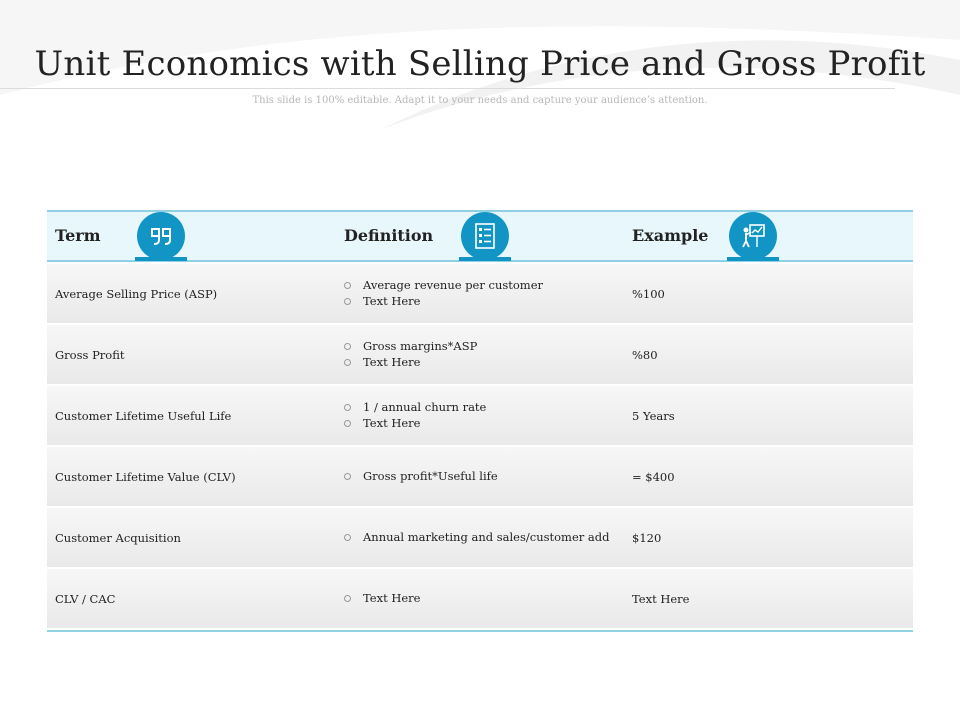 The width and height of the screenshot is (960, 720). What do you see at coordinates (443, 293) in the screenshot?
I see `row-definition: Average revenue per customer Text Here` at bounding box center [443, 293].